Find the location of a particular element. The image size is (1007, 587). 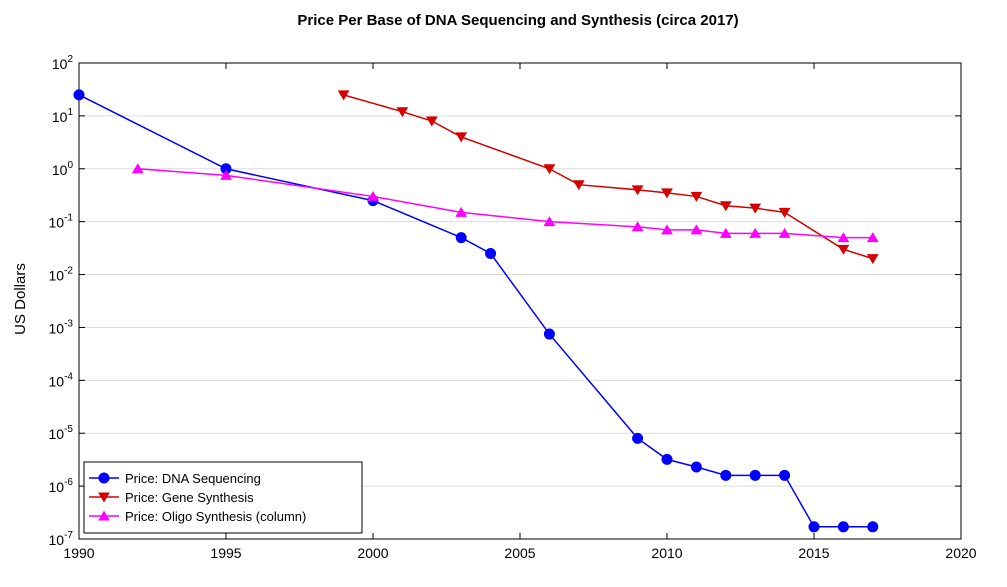

legend-item: Price: DNA Sequencing is located at coordinates (175, 478).